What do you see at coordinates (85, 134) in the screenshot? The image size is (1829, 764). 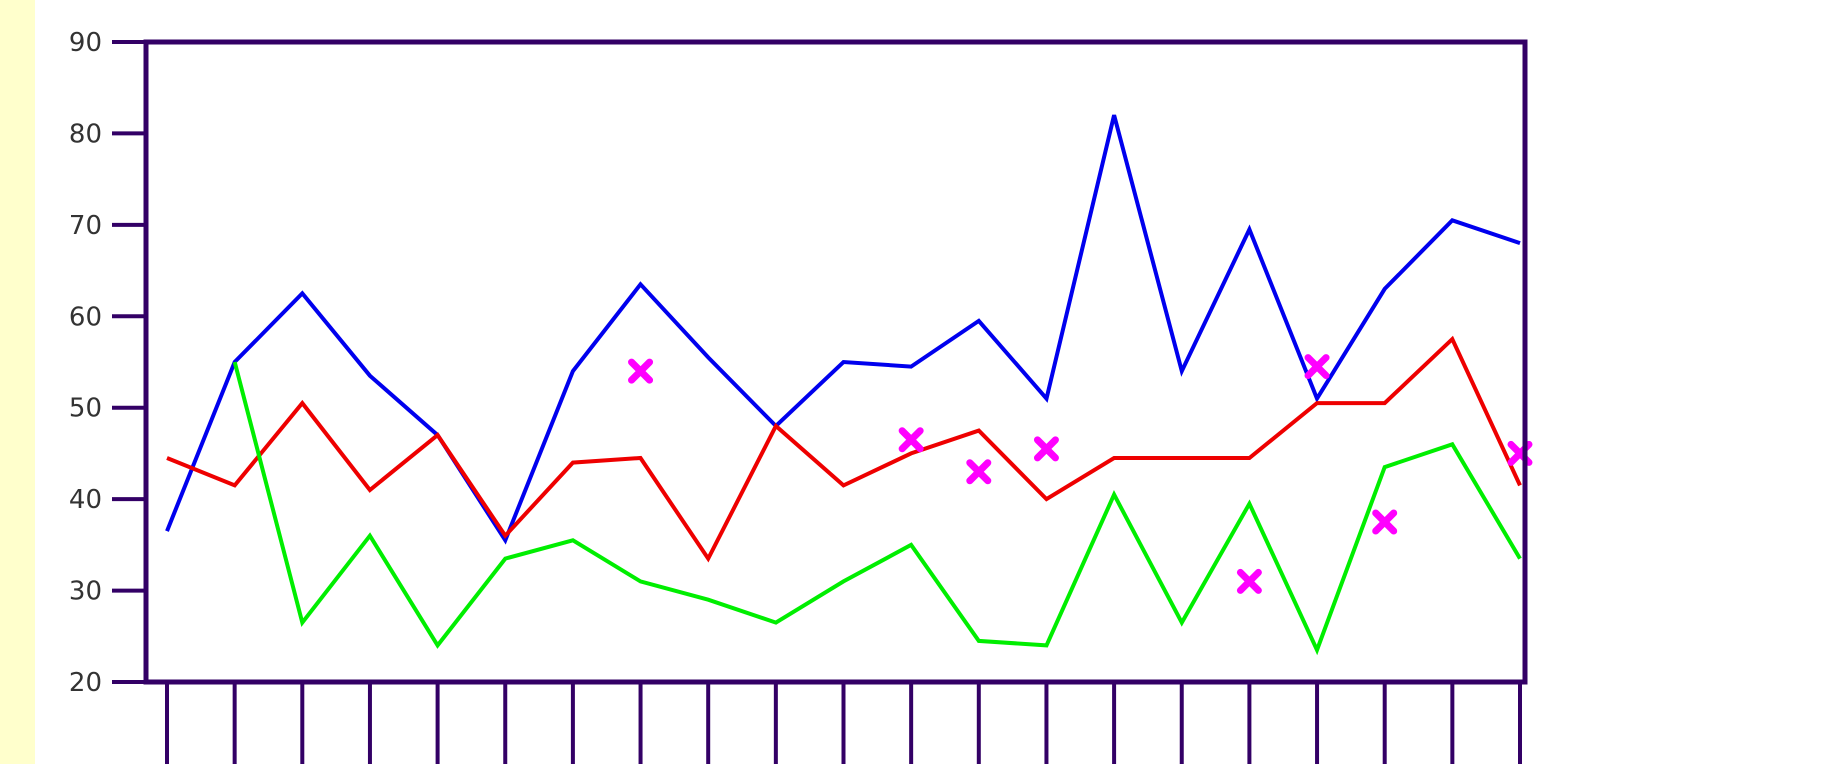 I see `y-tick-label: 80` at bounding box center [85, 134].